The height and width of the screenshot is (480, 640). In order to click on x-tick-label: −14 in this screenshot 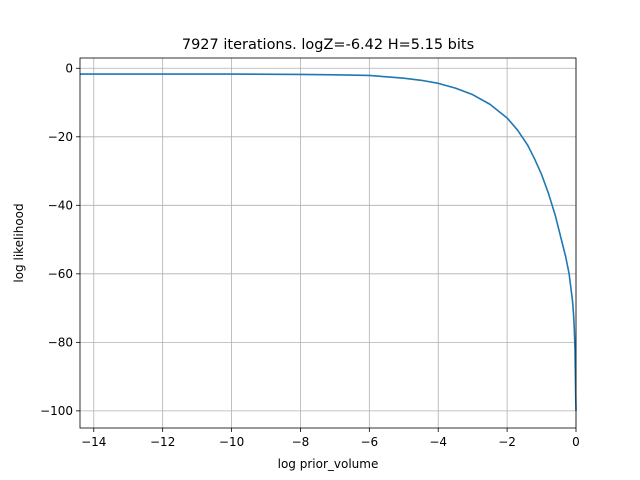, I will do `click(93, 442)`.